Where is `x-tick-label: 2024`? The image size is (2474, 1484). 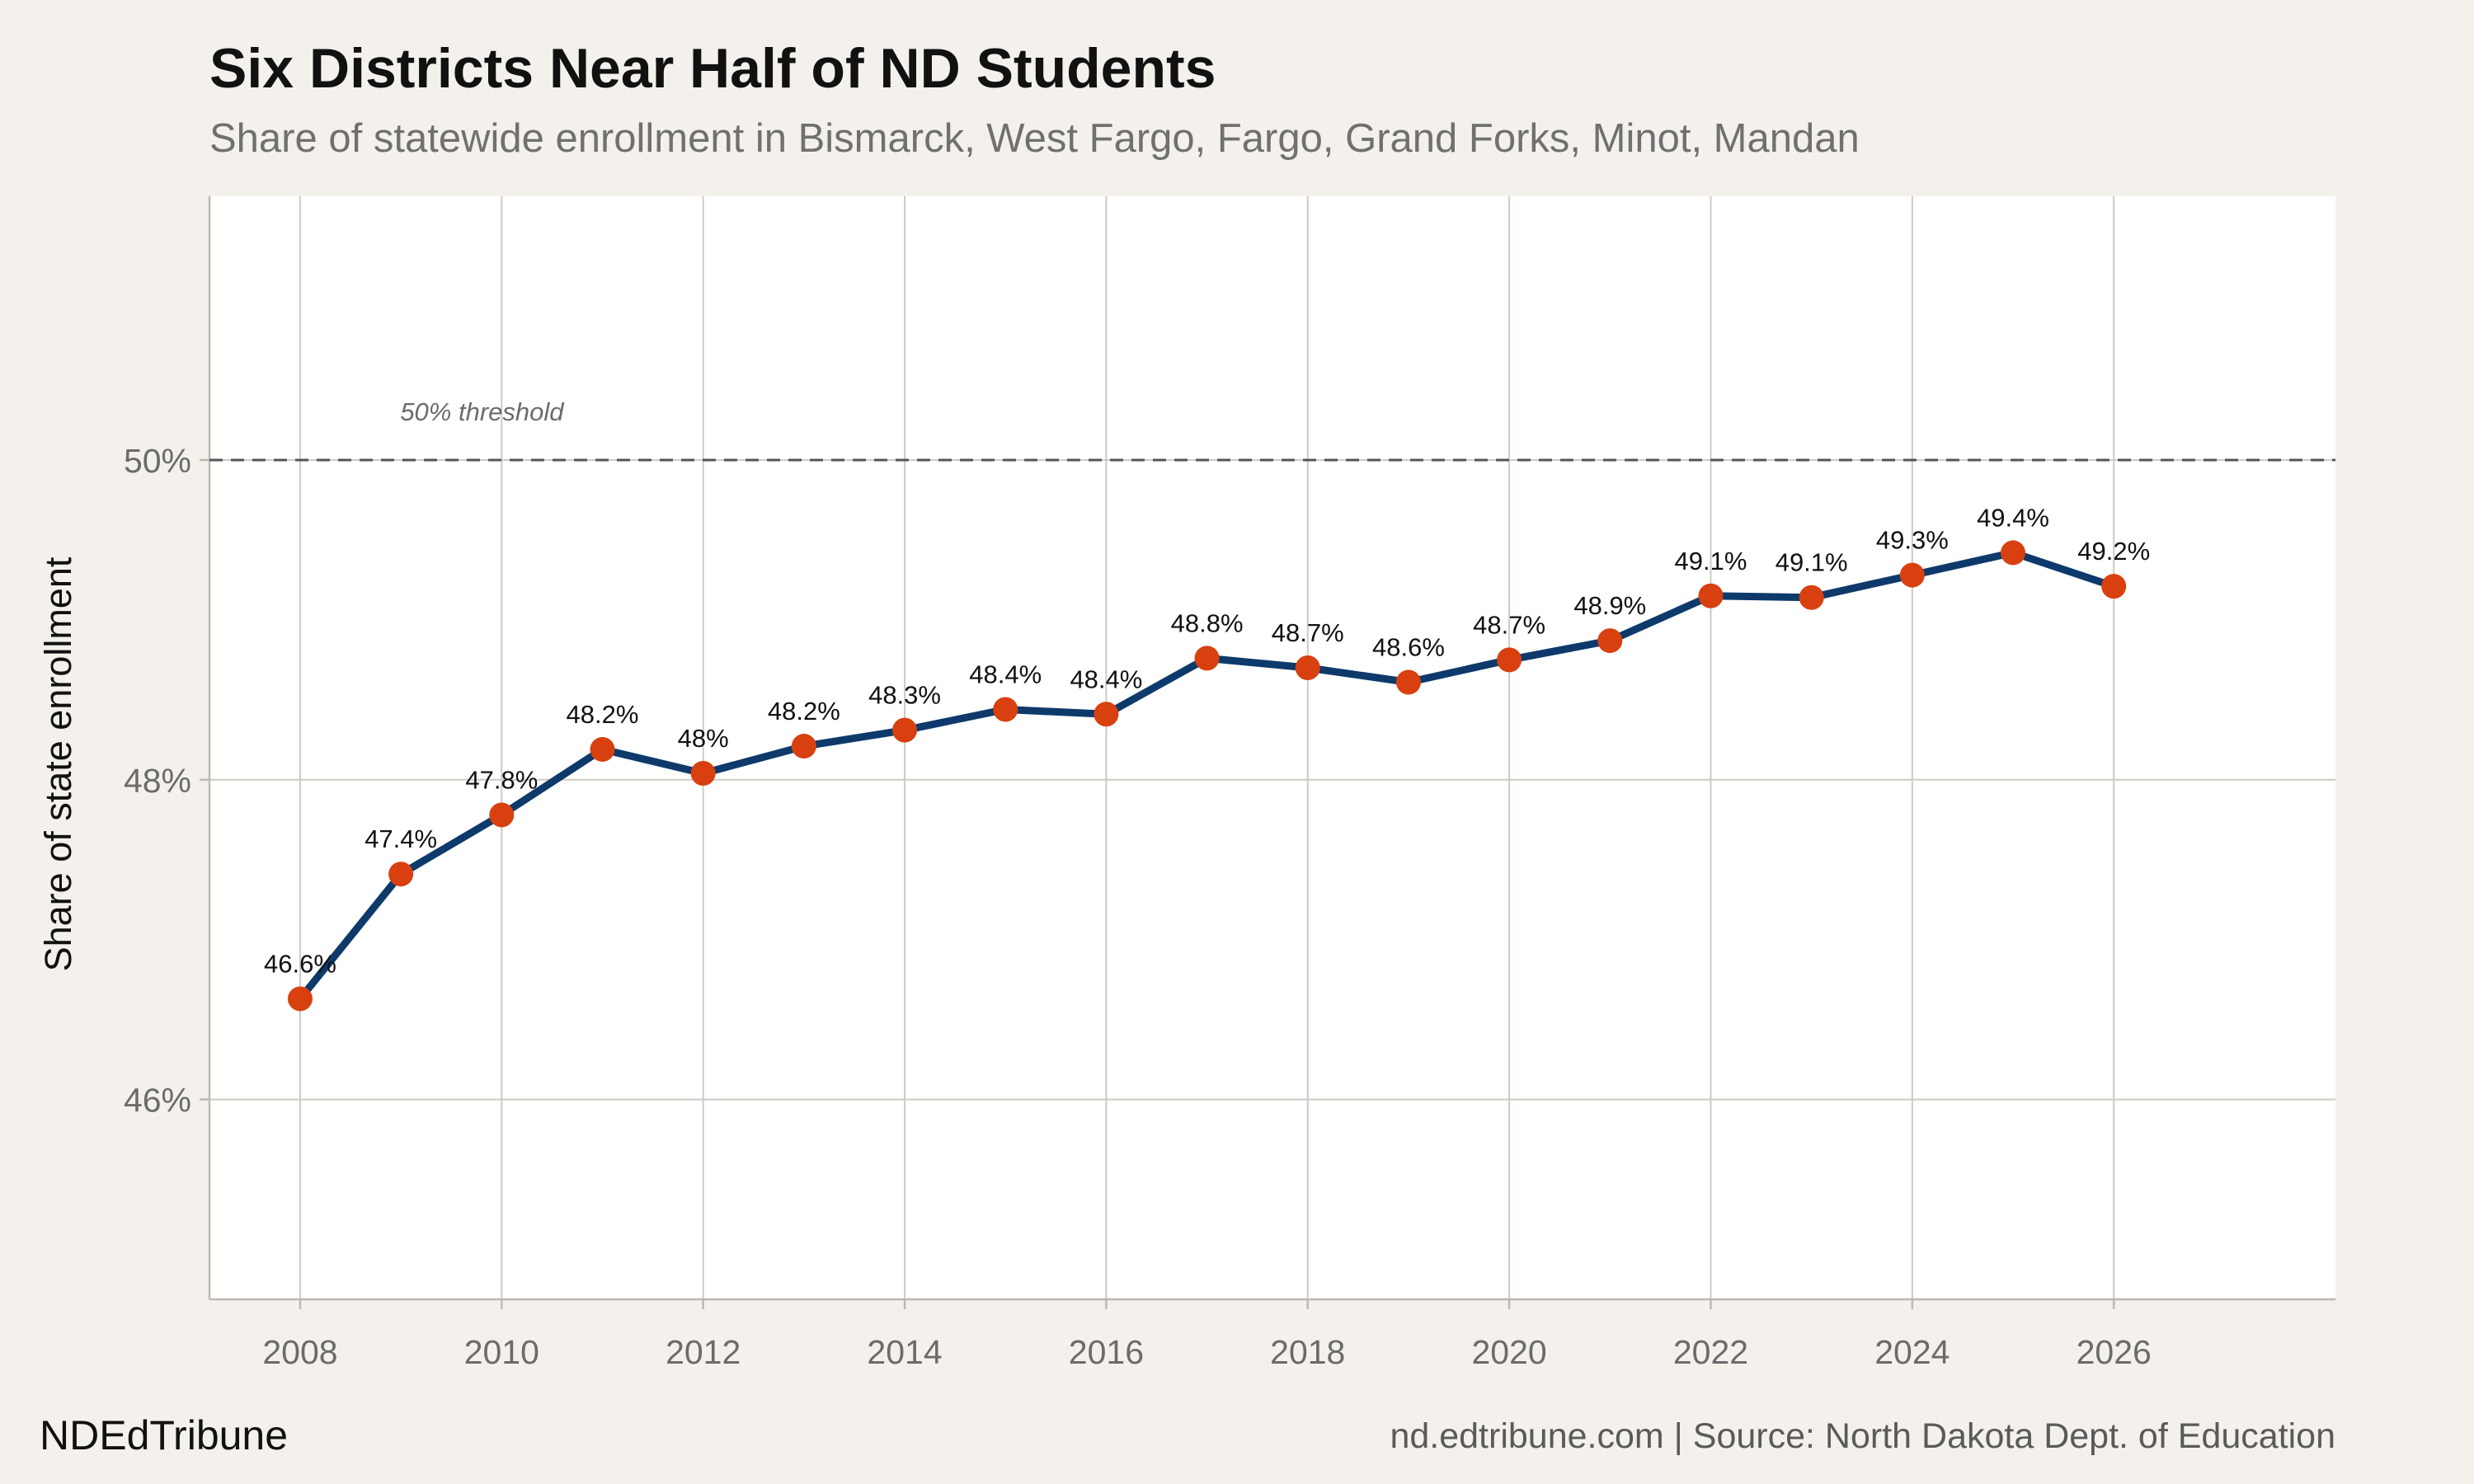
x-tick-label: 2024 is located at coordinates (1912, 1352).